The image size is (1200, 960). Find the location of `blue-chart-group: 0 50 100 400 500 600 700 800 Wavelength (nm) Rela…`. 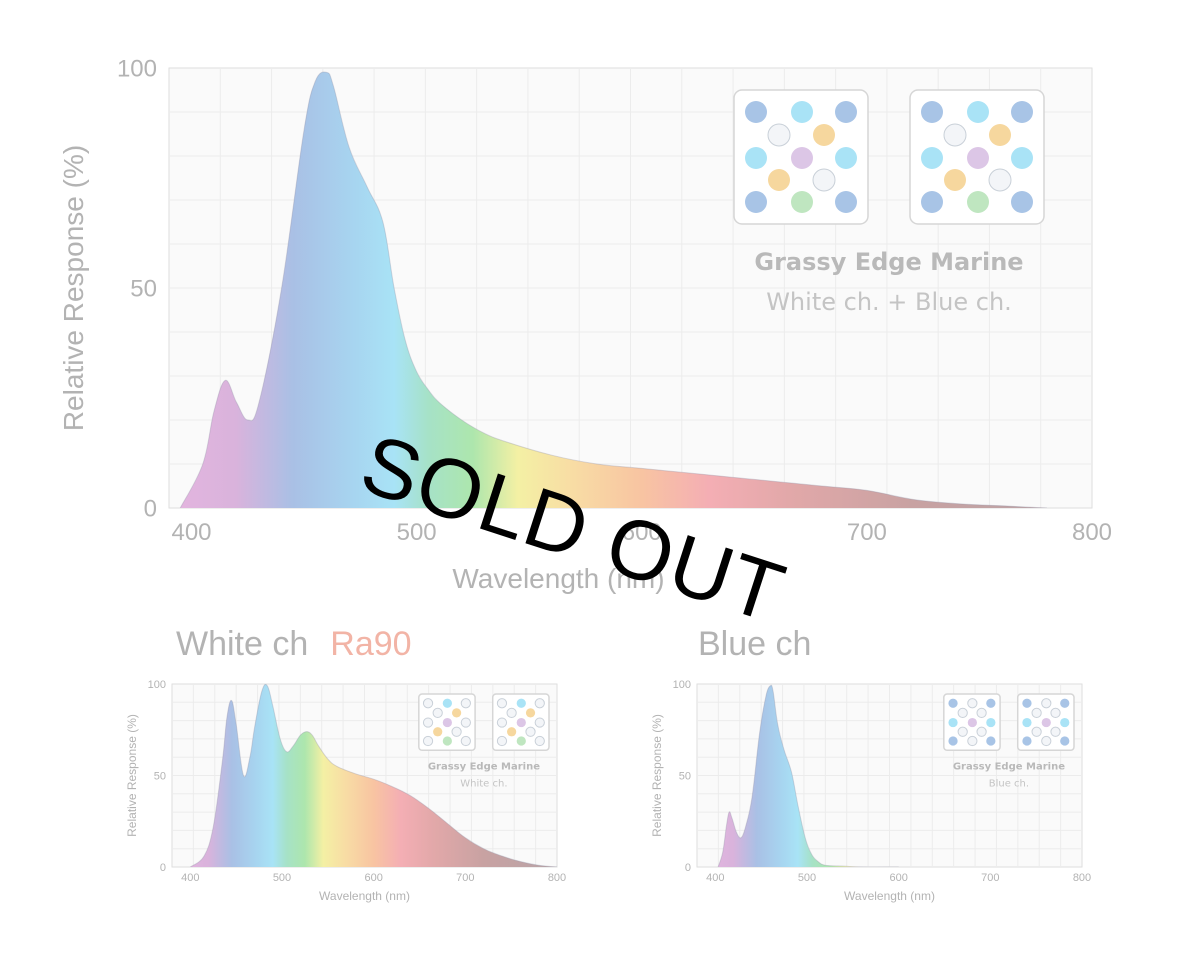

blue-chart-group: 0 50 100 400 500 600 700 800 Wavelength (nm) Rela… is located at coordinates (870, 791).